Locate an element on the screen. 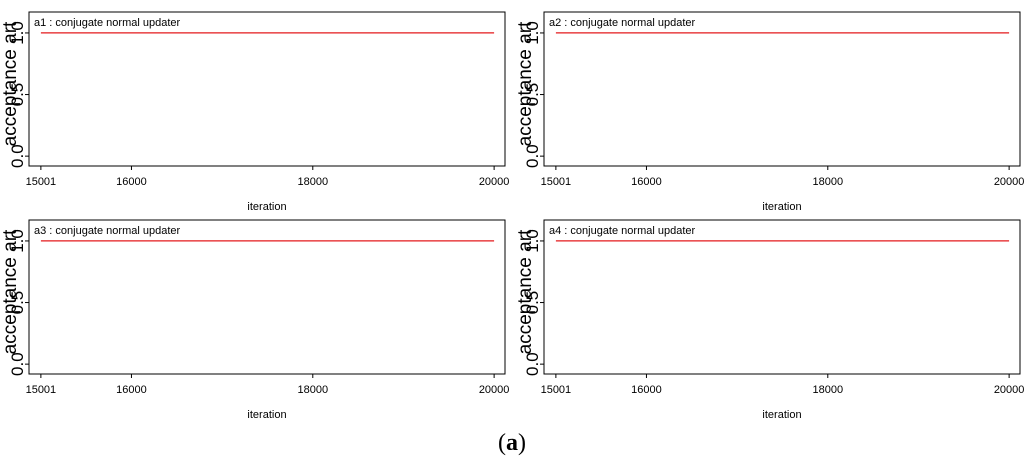  panel-annotation: a4 : conjugate normal updater is located at coordinates (622, 231).